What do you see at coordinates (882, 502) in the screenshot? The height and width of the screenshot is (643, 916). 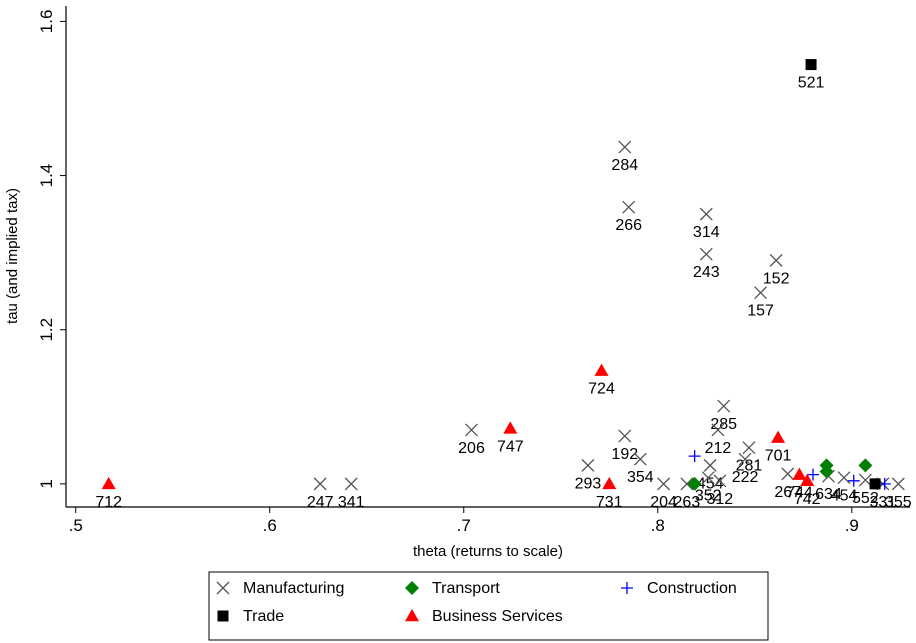 I see `point-label: 331` at bounding box center [882, 502].